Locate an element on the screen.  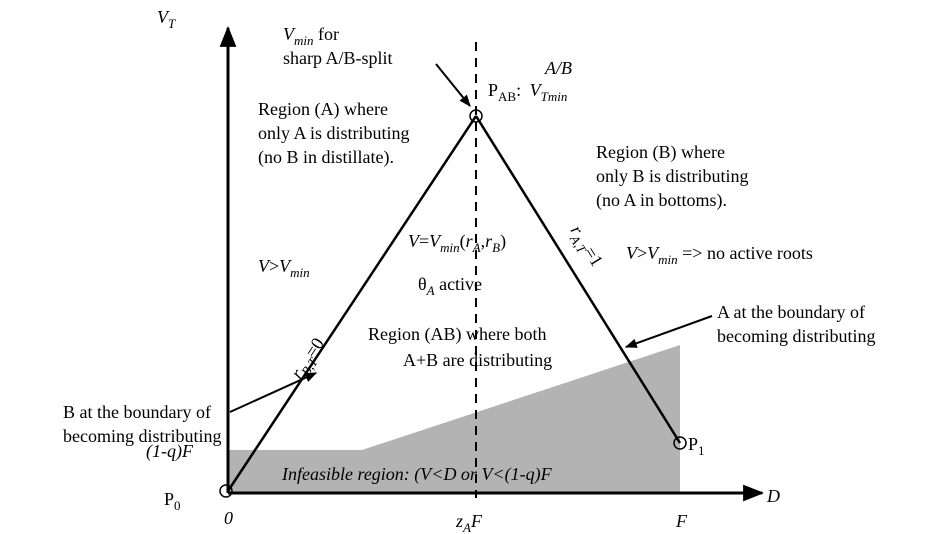
f-tick-label: F is located at coordinates (681, 521).